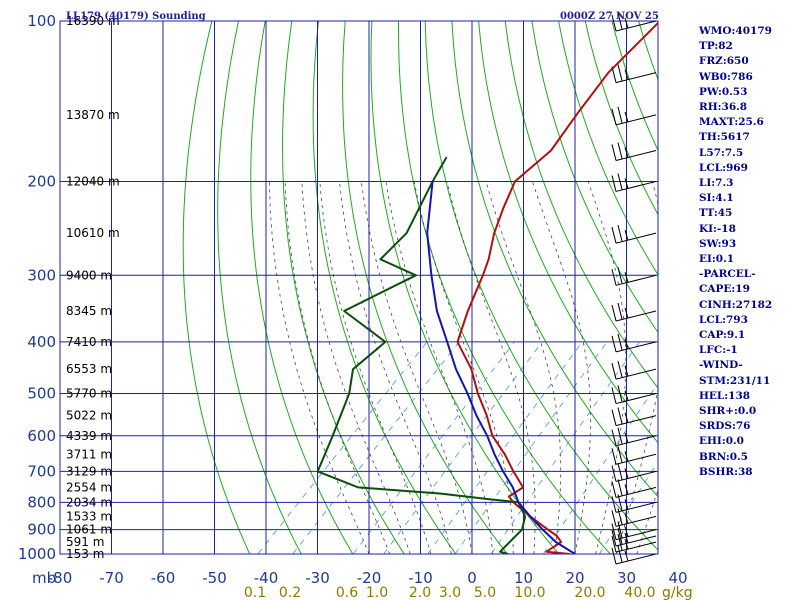  What do you see at coordinates (41, 436) in the screenshot?
I see `pressure-tick-label: 600` at bounding box center [41, 436].